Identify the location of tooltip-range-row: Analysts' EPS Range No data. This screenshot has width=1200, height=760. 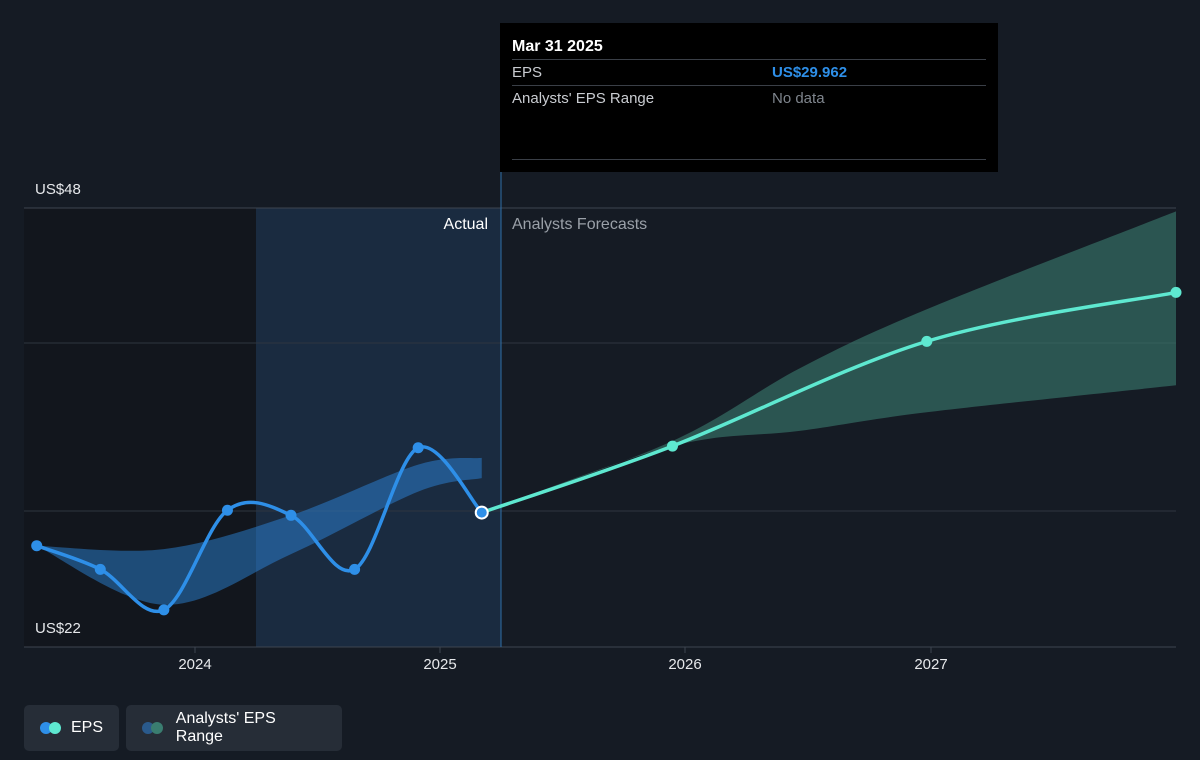
(749, 98).